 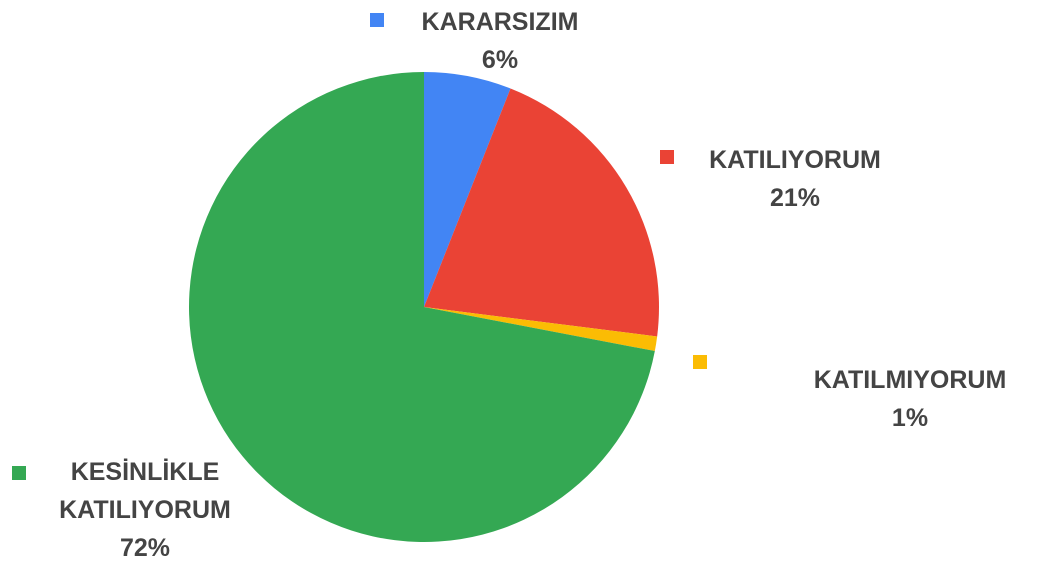 What do you see at coordinates (910, 399) in the screenshot?
I see `slice-label: KATILMIYORUM 1%` at bounding box center [910, 399].